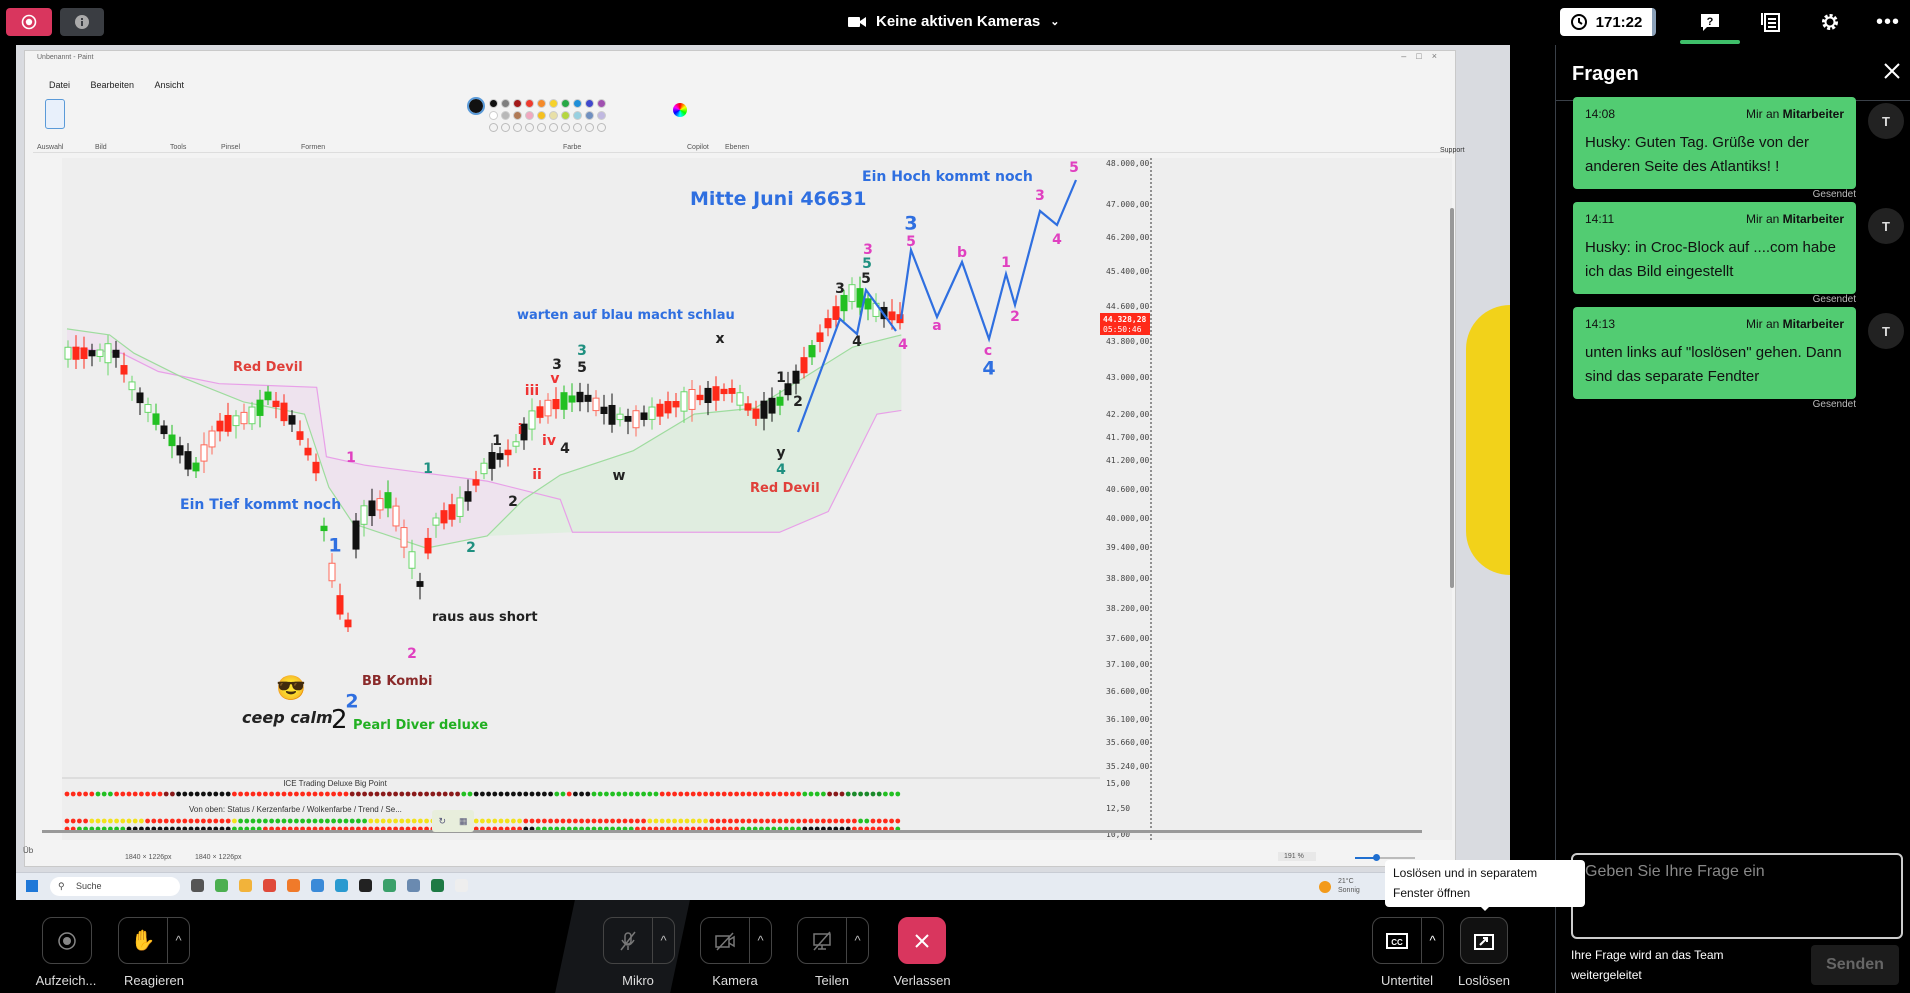 This screenshot has width=1910, height=993. Describe the element at coordinates (453, 821) in the screenshot. I see `floating-toolbar: ↻ ▦` at that location.